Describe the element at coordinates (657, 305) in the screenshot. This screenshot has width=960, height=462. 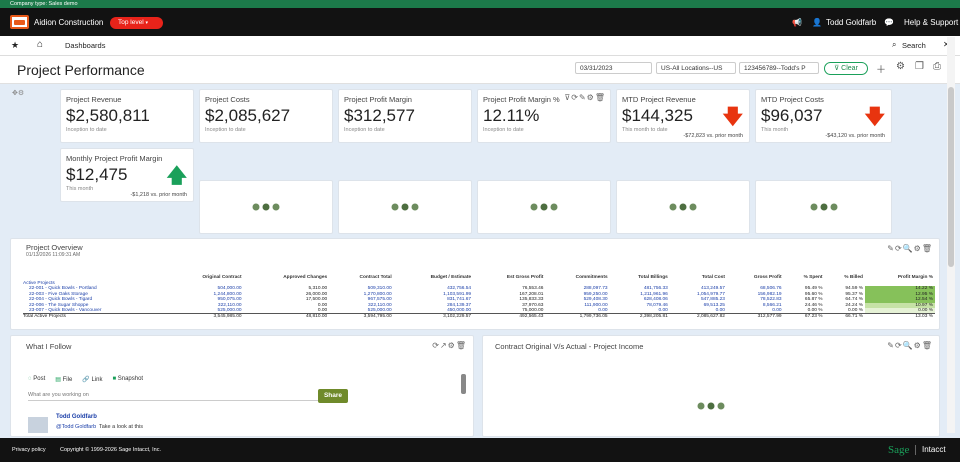
I see `table-cell: 78,079.46` at that location.